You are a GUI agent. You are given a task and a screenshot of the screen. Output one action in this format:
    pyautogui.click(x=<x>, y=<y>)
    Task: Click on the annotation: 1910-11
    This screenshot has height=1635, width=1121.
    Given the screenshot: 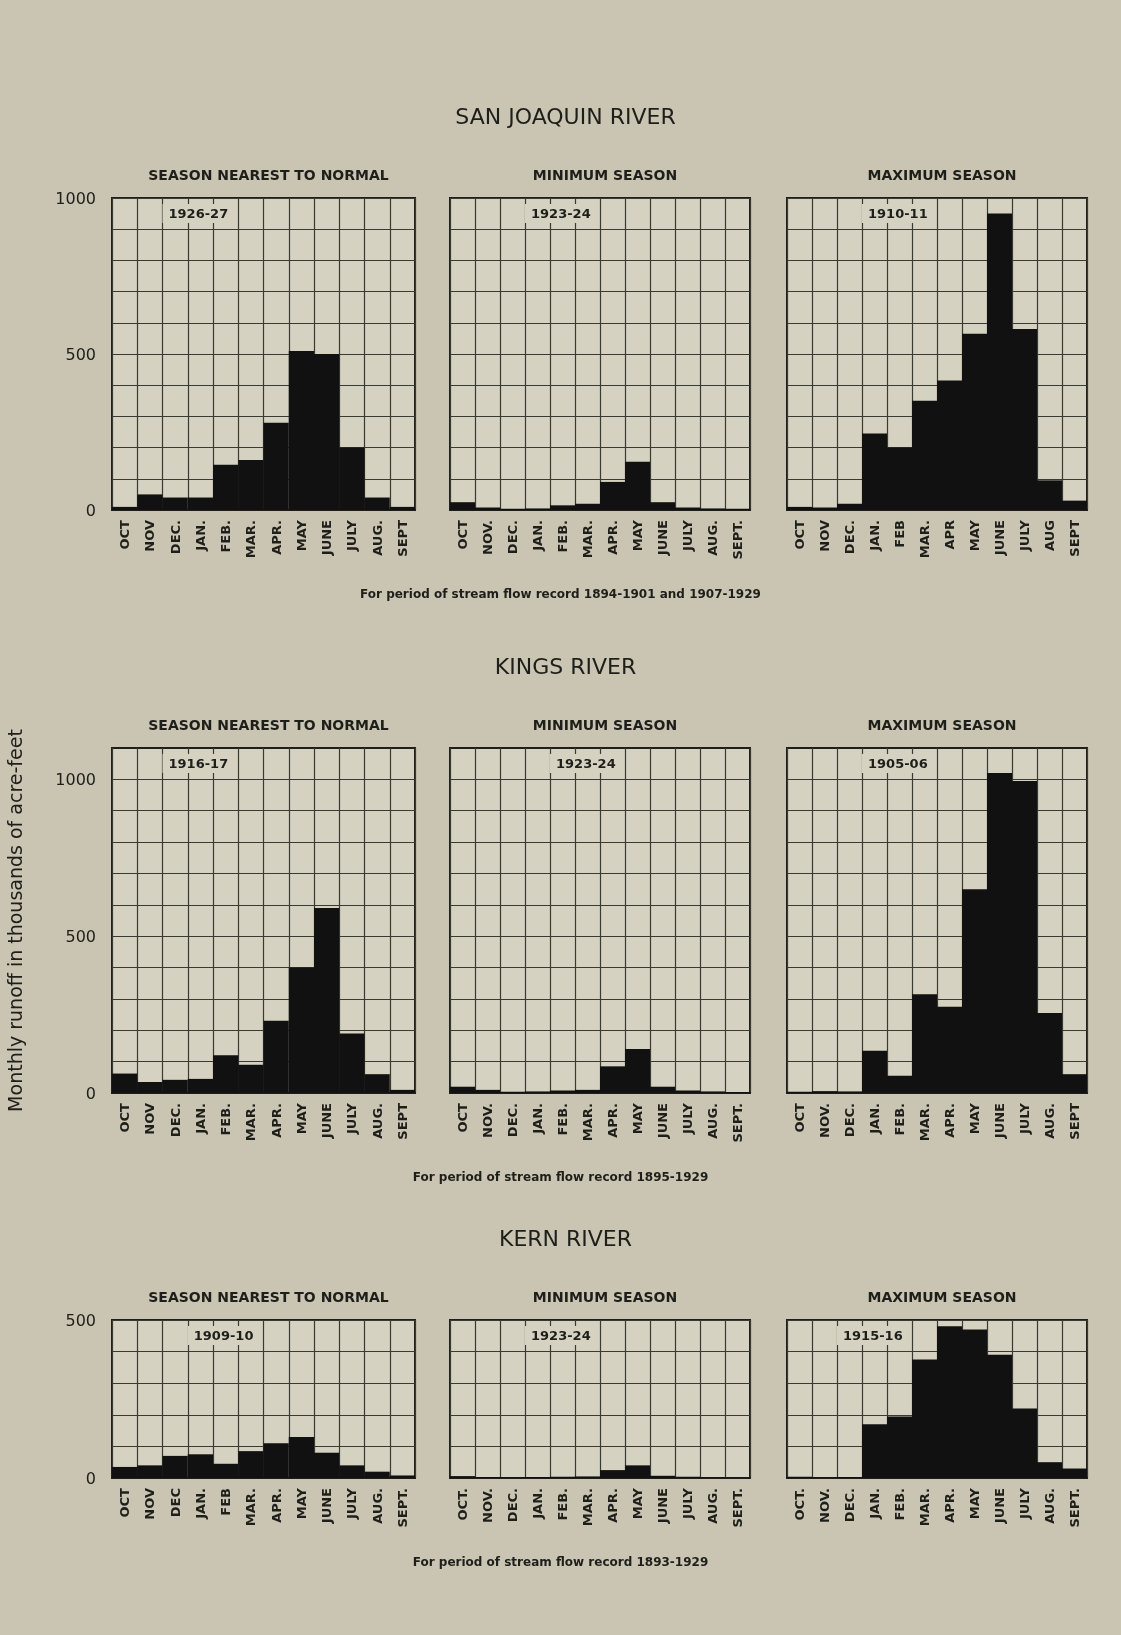 What is the action you would take?
    pyautogui.click(x=898, y=213)
    